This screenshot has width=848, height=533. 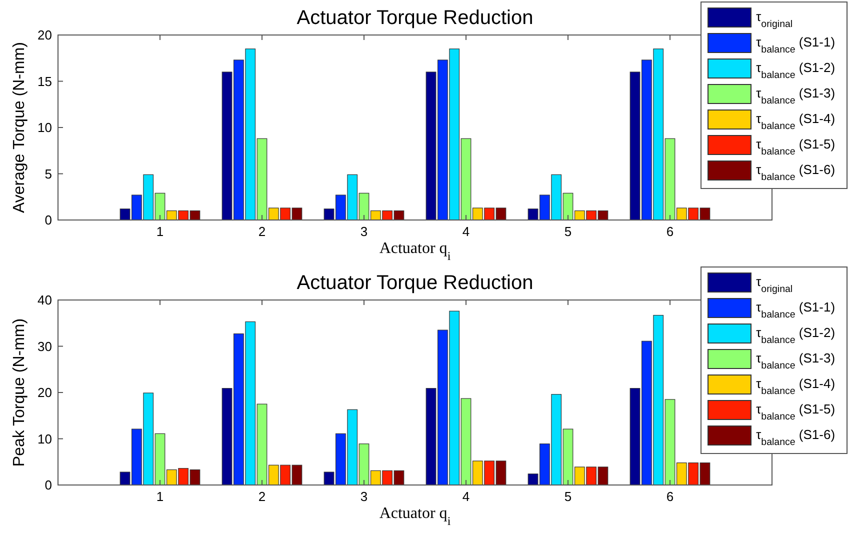 What do you see at coordinates (19, 392) in the screenshot?
I see `y-axis-title: Peak Torque (N-mm)` at bounding box center [19, 392].